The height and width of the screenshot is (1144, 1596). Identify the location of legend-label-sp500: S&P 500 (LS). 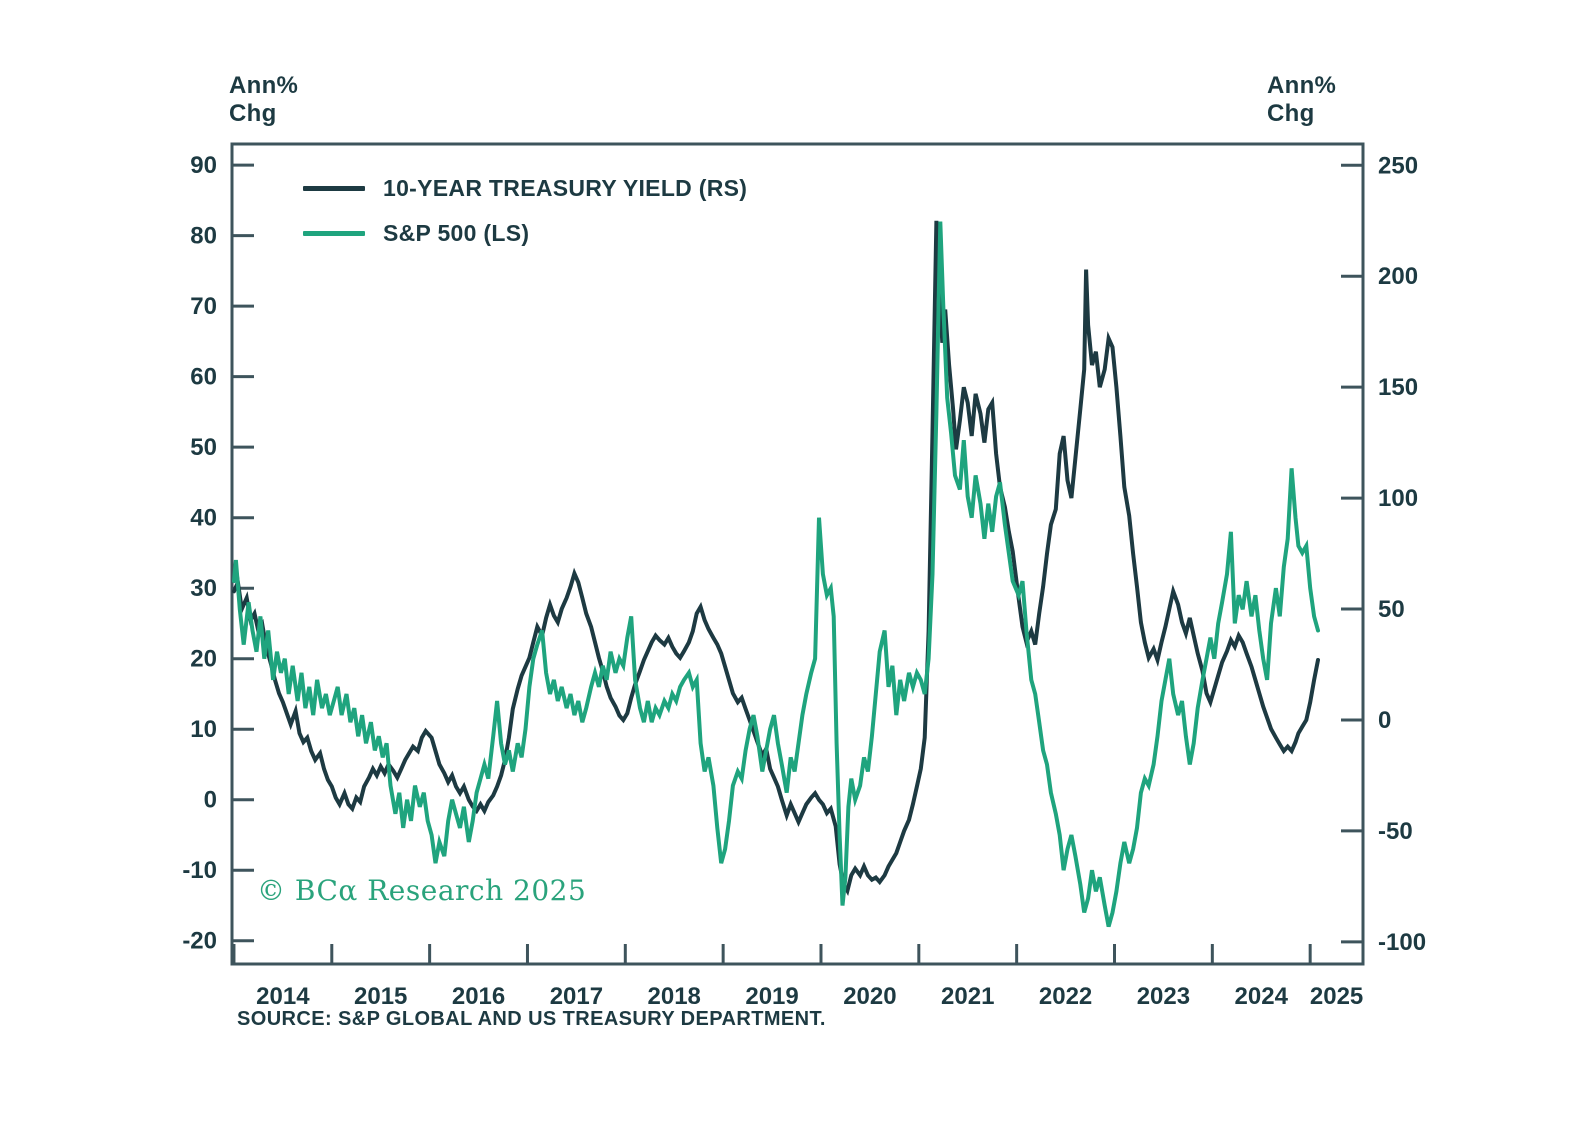
(456, 233).